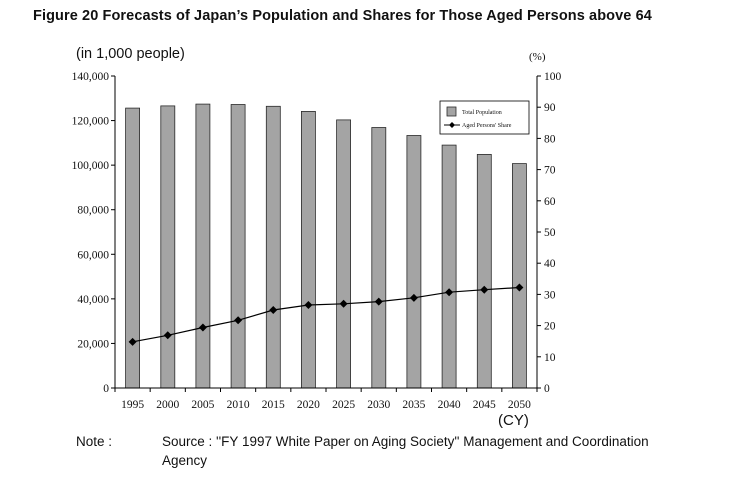  What do you see at coordinates (91, 122) in the screenshot?
I see `left-tick-label: 120,000` at bounding box center [91, 122].